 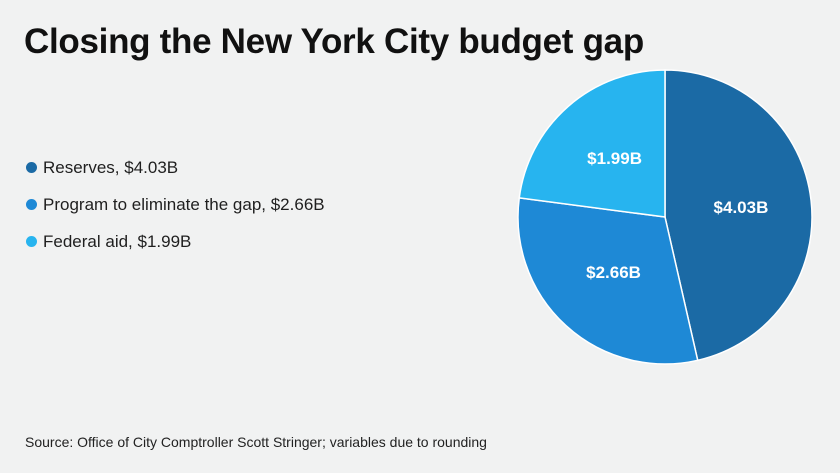 I want to click on legend-swatch-program, so click(x=31, y=204).